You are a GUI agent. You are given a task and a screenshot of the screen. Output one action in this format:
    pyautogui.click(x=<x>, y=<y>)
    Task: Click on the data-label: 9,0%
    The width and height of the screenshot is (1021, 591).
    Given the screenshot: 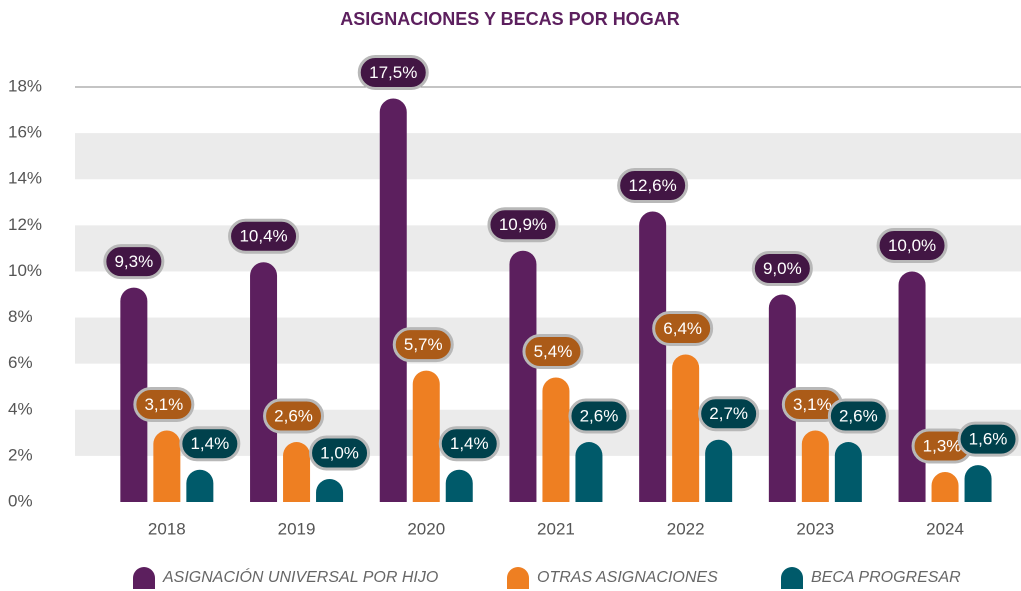 What is the action you would take?
    pyautogui.click(x=782, y=268)
    